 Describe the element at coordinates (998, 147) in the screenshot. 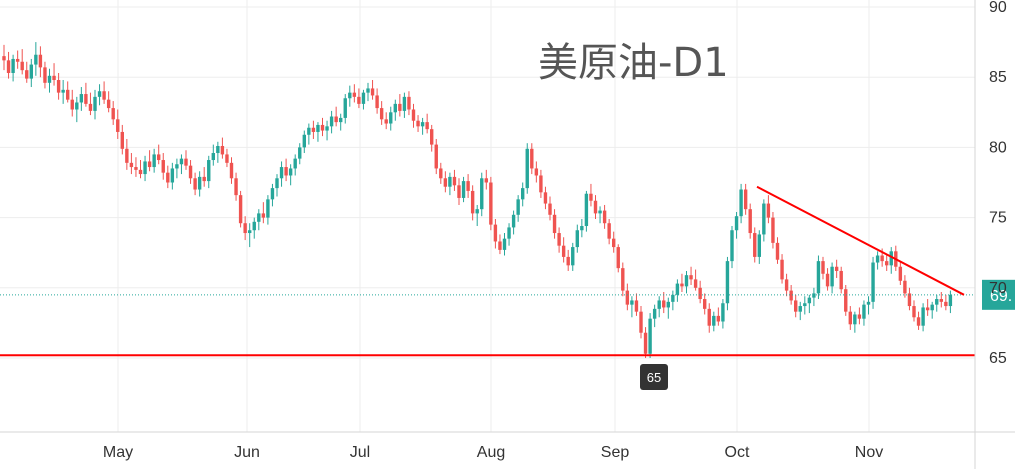

I see `y-tick-label: 80` at that location.